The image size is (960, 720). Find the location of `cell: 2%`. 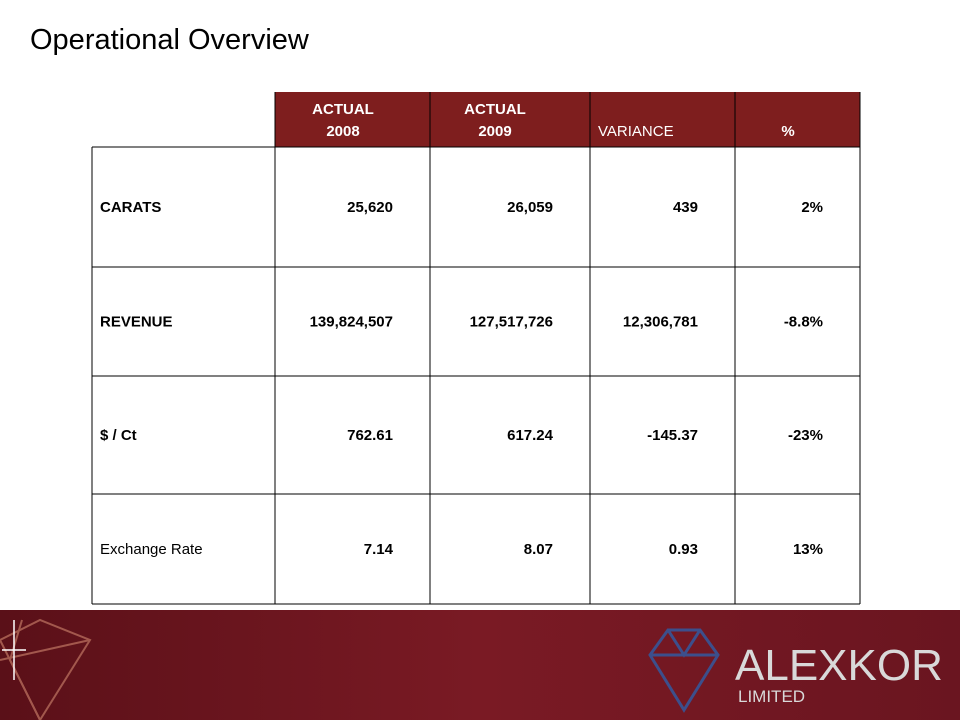

cell: 2% is located at coordinates (812, 207).